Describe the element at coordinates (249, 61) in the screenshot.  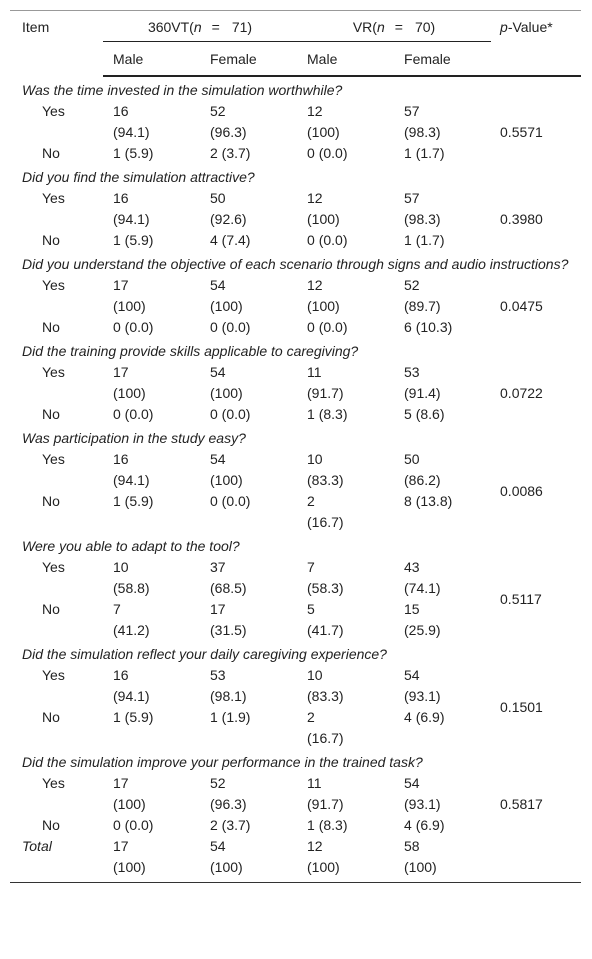
I see `subheader: Female` at that location.